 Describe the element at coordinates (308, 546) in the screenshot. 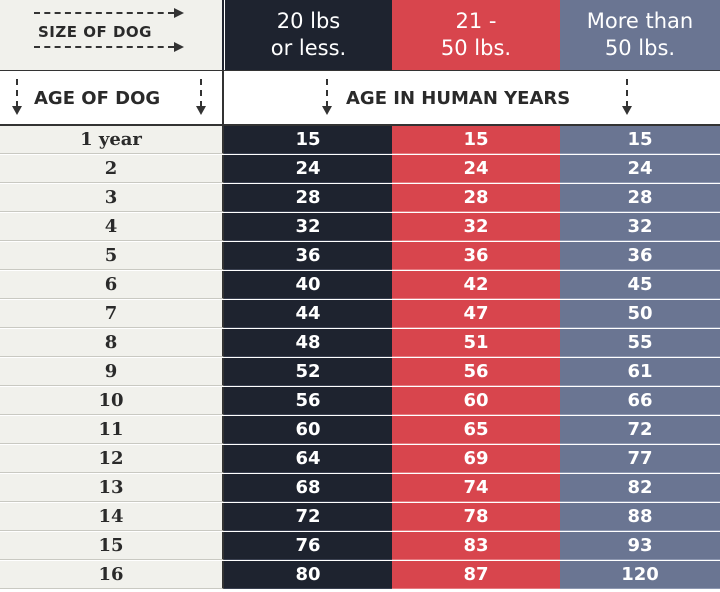

I see `small-dog-human-age-cell: 76` at that location.